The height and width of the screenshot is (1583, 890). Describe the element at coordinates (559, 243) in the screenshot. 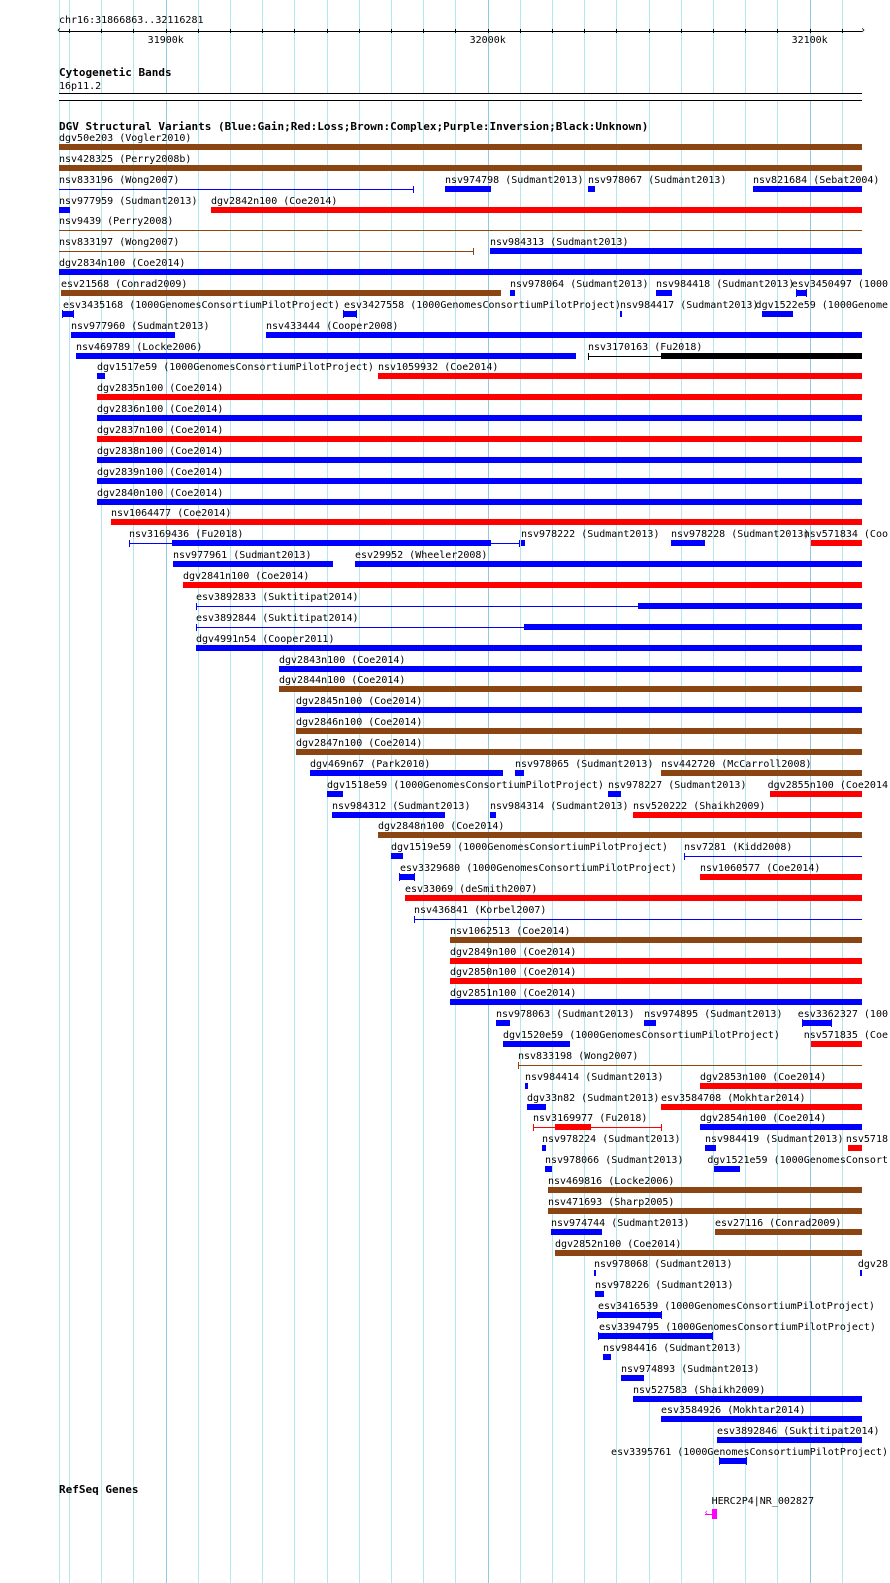

I see `sv-feature-label: nsv984313 (Sudmant2013)` at that location.